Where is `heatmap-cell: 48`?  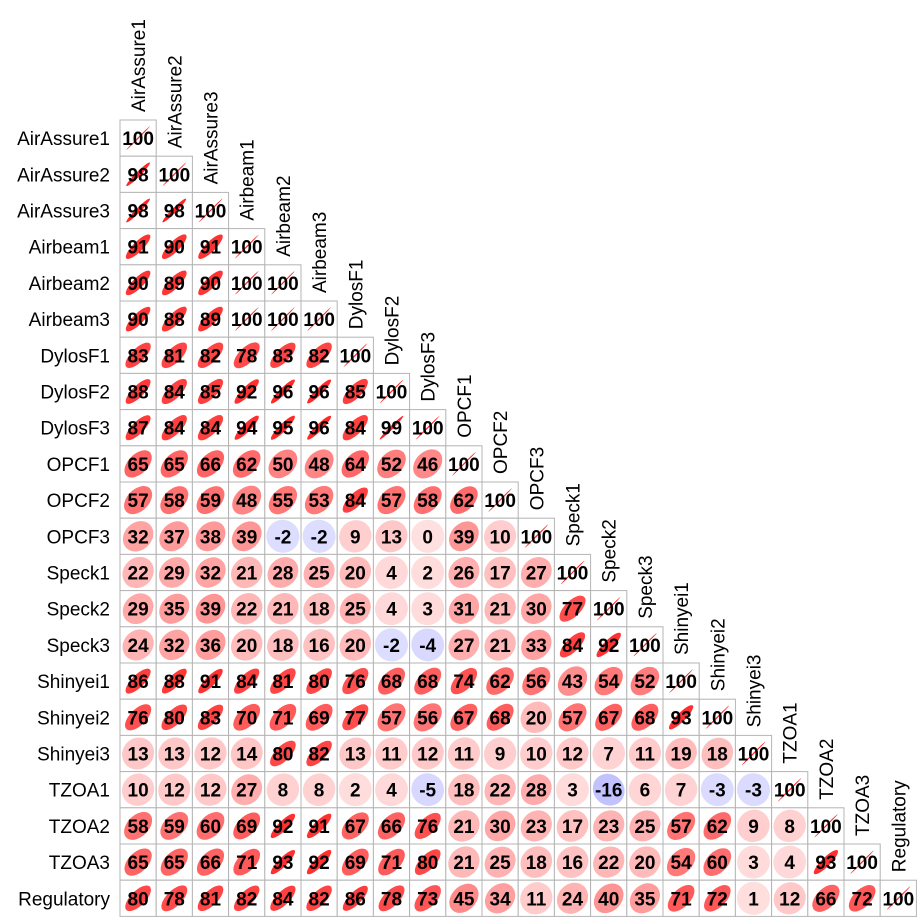 heatmap-cell: 48 is located at coordinates (247, 500).